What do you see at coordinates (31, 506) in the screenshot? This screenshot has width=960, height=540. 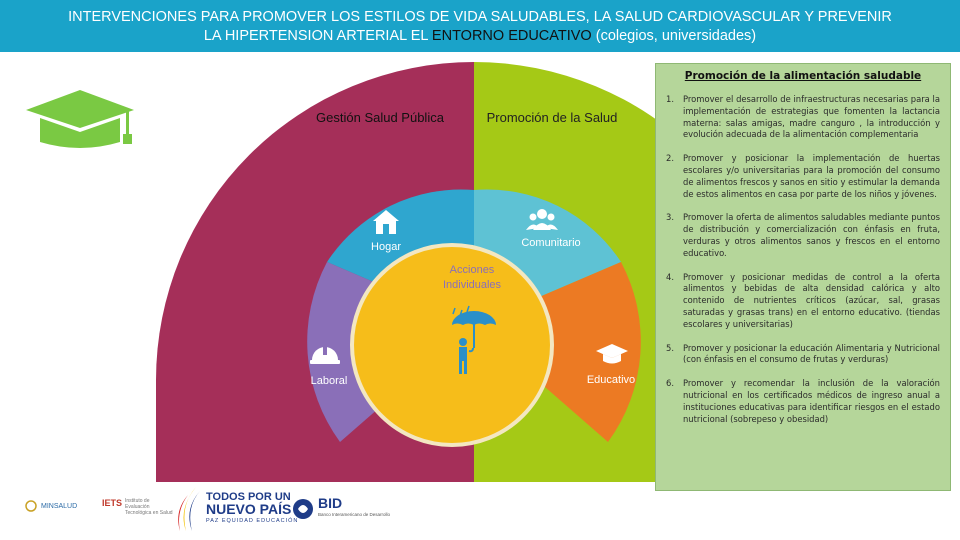 I see `minsalud-seal-icon` at bounding box center [31, 506].